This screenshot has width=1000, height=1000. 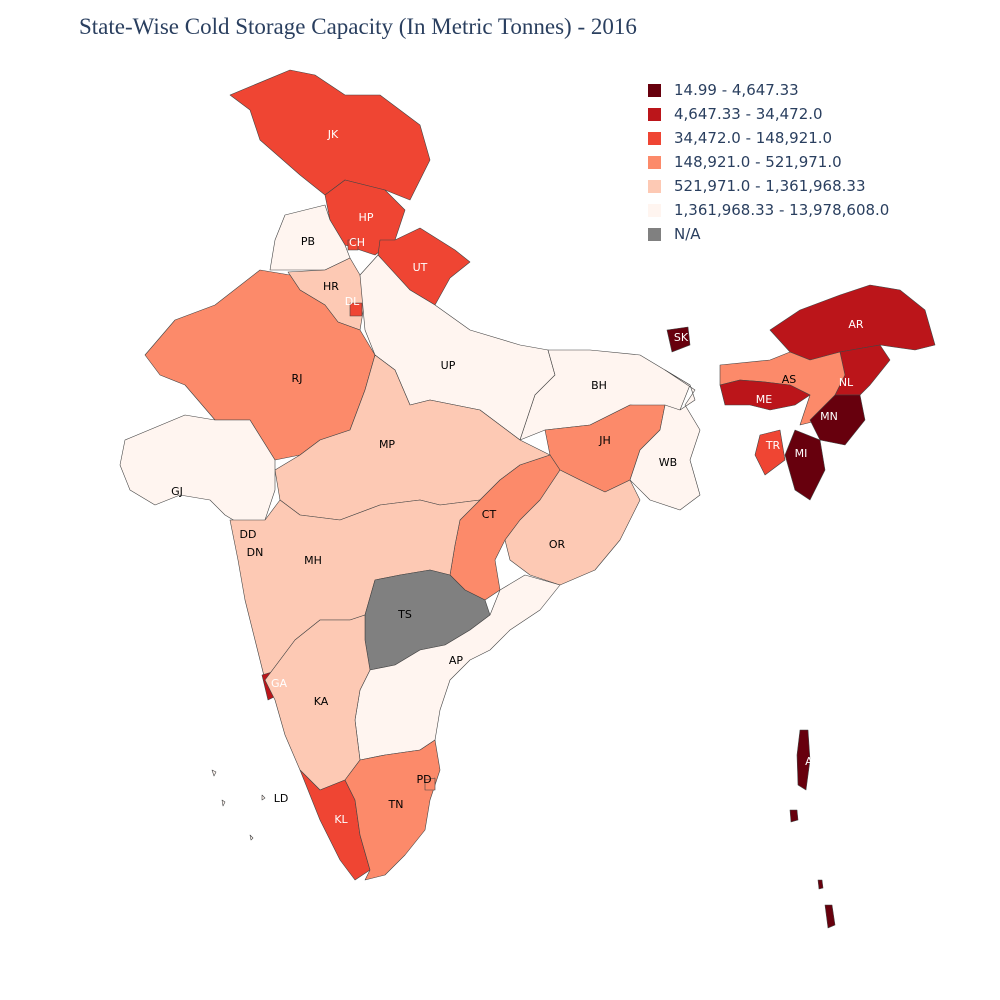 What do you see at coordinates (862, 370) in the screenshot?
I see `state-shape-nl` at bounding box center [862, 370].